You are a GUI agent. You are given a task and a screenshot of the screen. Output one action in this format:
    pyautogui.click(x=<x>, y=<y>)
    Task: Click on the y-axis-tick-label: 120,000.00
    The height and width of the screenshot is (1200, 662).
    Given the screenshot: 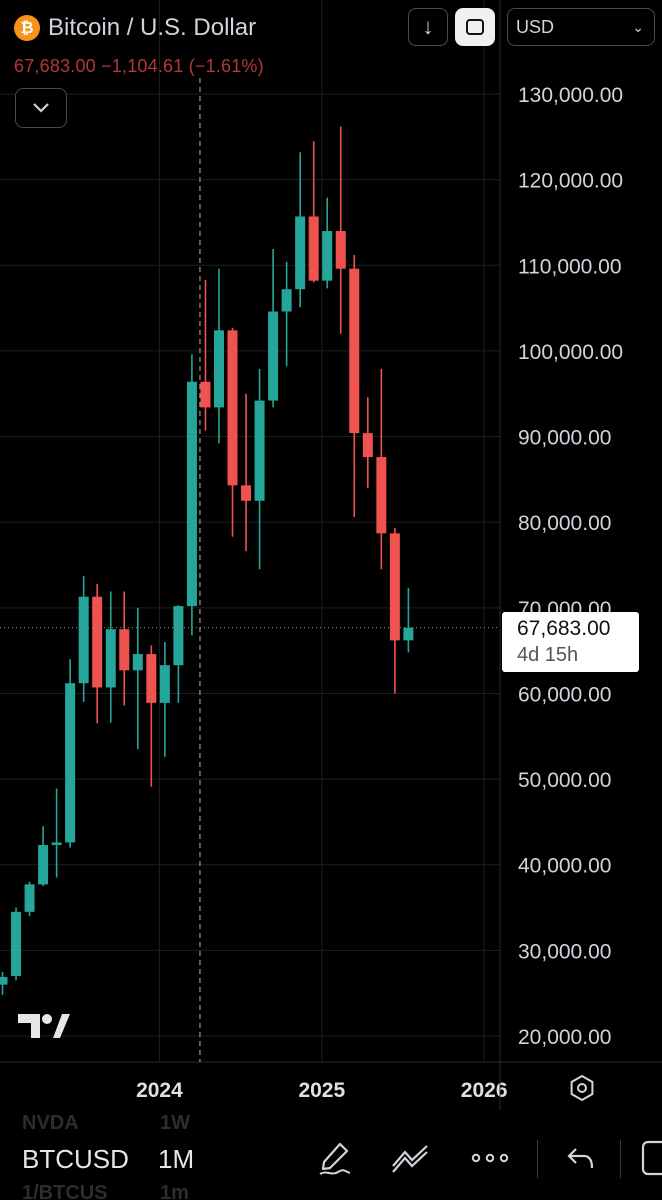 What is the action you would take?
    pyautogui.click(x=570, y=181)
    